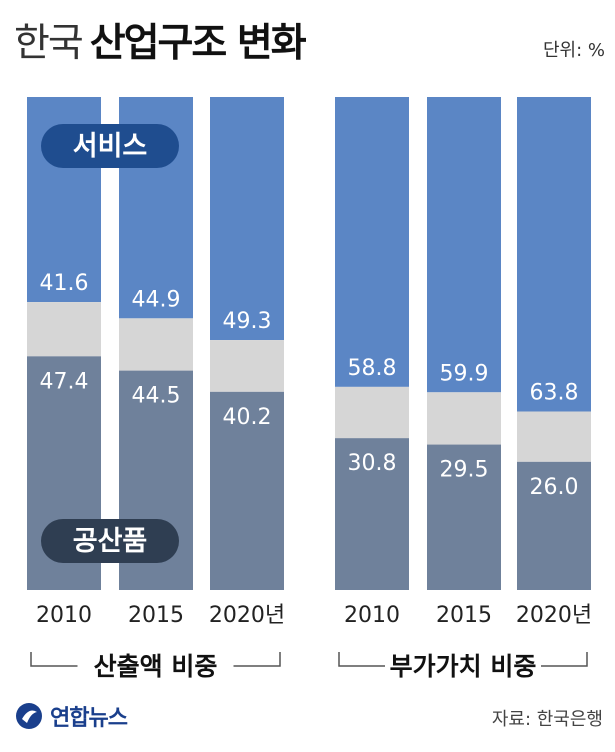  Describe the element at coordinates (156, 666) in the screenshot. I see `group-label: 산출액 비중` at that location.